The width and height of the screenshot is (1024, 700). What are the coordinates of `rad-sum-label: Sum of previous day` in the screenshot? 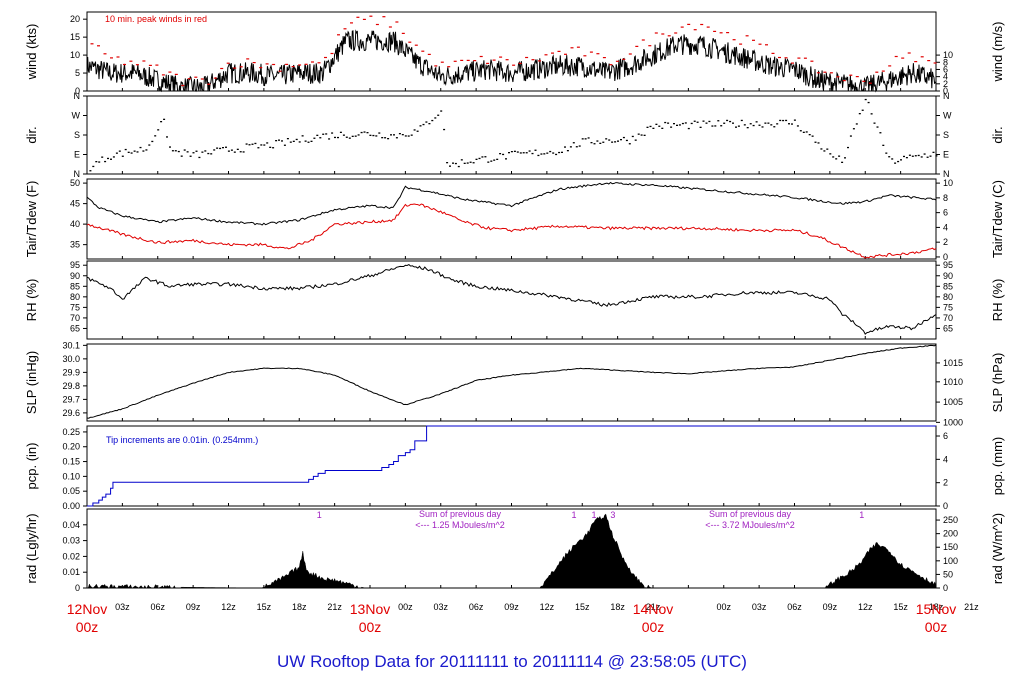 It's located at (750, 514).